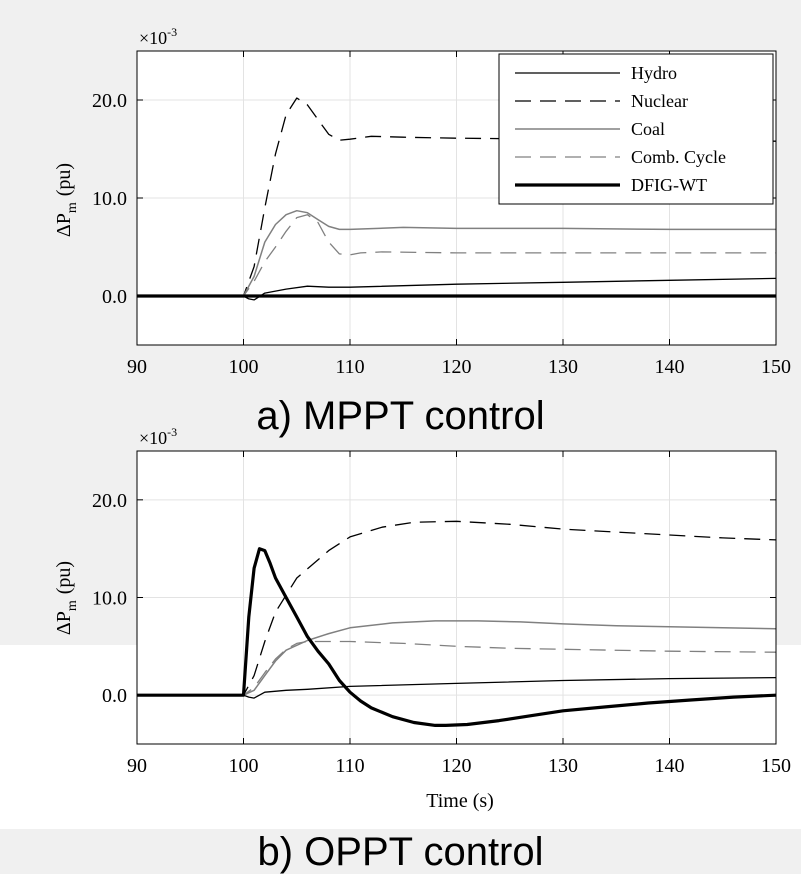 The image size is (801, 874). What do you see at coordinates (66, 200) in the screenshot?
I see `ylabel-a: ΔPm(pu)` at bounding box center [66, 200].